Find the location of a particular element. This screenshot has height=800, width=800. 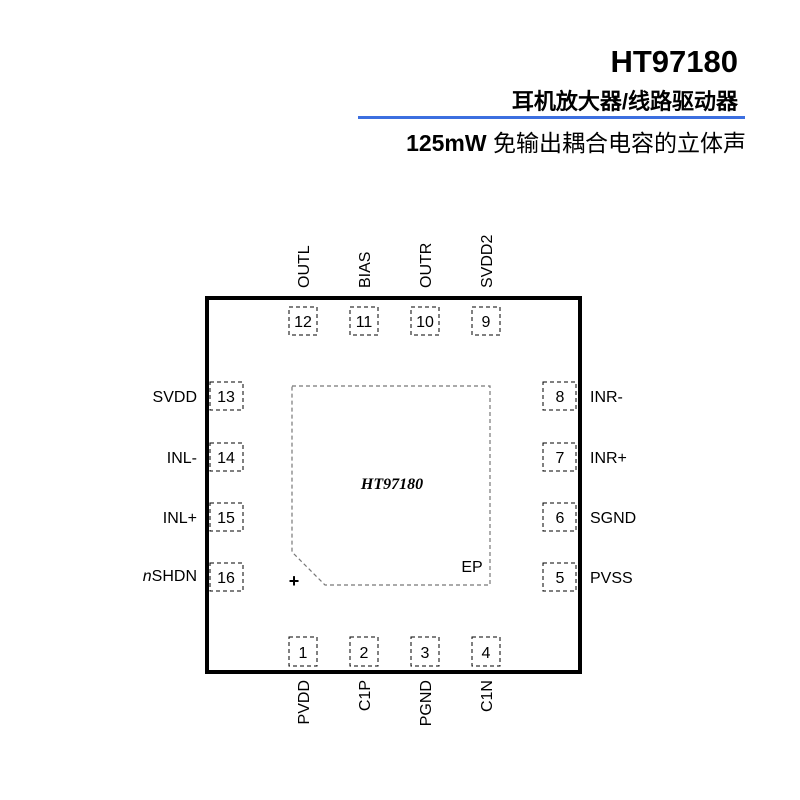

pin-label-nshdn: nSHDN is located at coordinates (169, 576).